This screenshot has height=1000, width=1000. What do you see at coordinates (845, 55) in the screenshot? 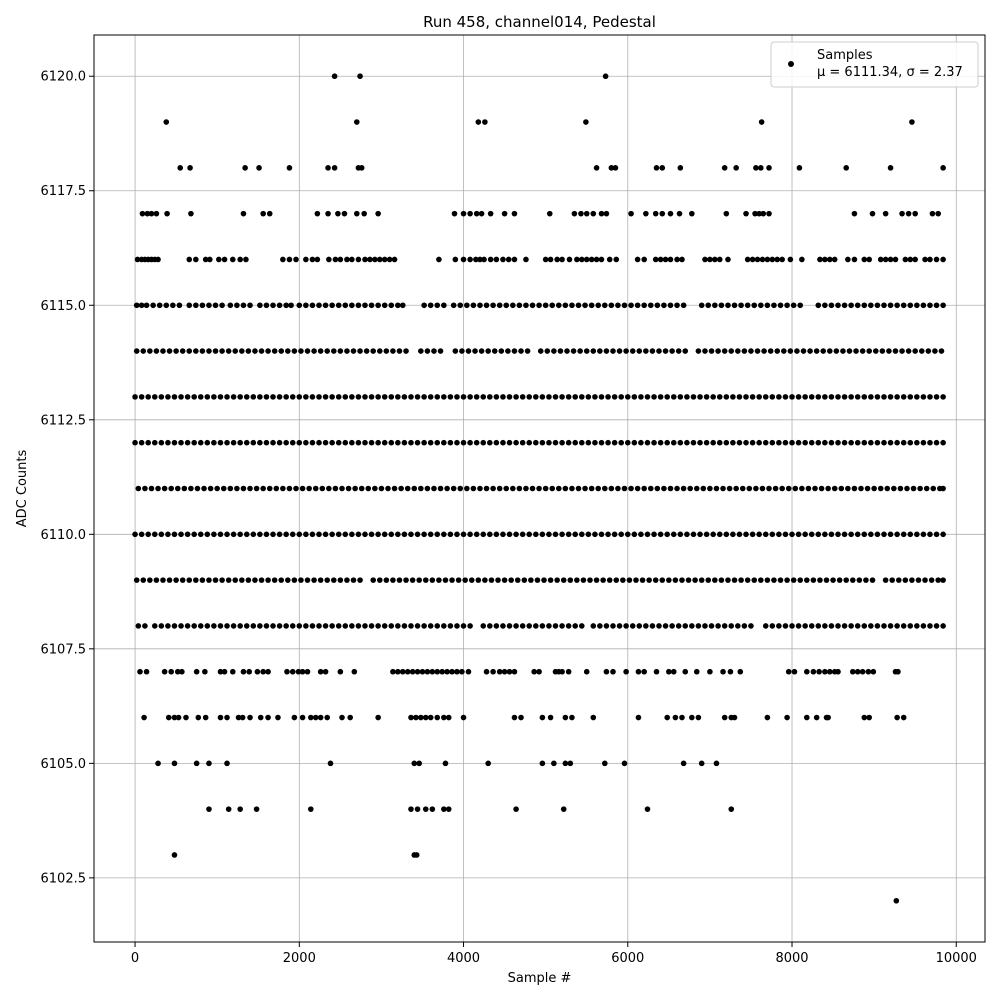
I see `legend-label: Samples` at bounding box center [845, 55].